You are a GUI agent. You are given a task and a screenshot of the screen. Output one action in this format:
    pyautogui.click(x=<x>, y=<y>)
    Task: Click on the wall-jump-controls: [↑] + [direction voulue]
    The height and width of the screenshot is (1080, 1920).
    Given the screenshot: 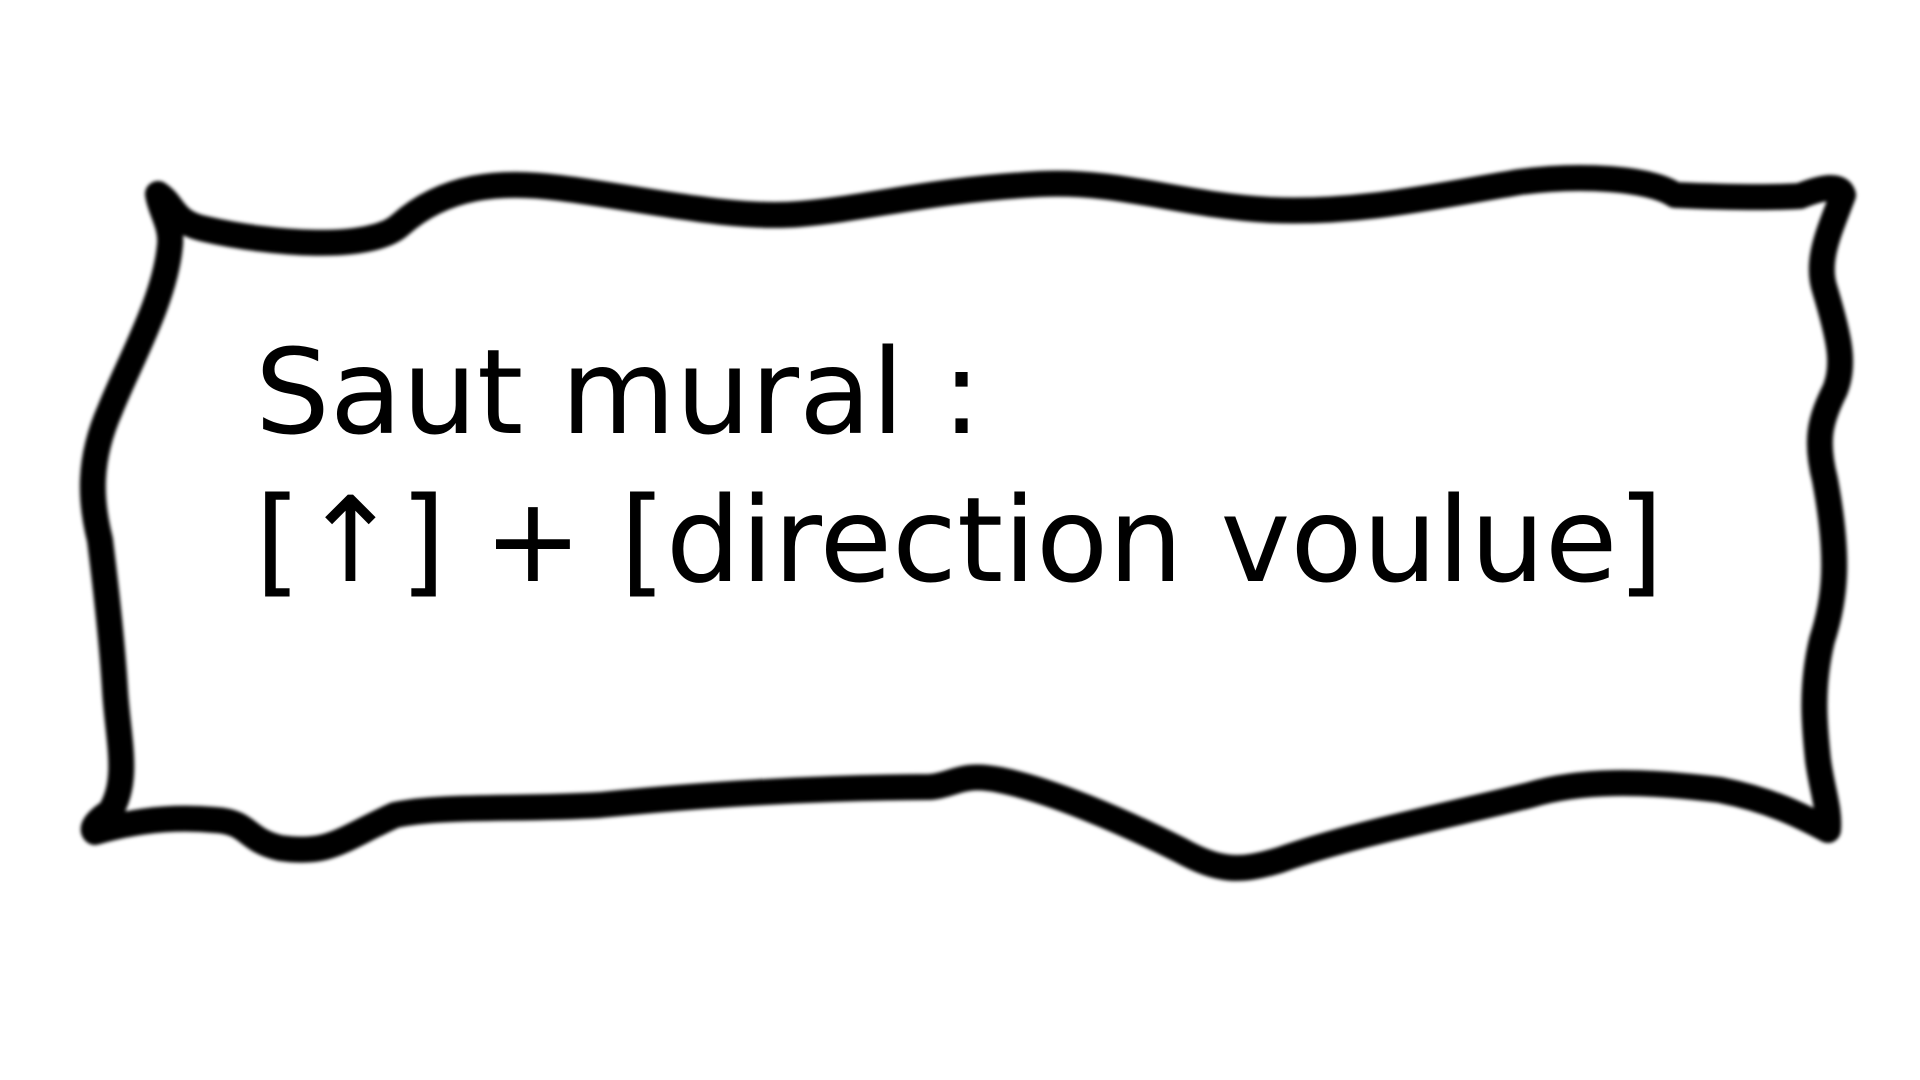 What is the action you would take?
    pyautogui.click(x=959, y=540)
    